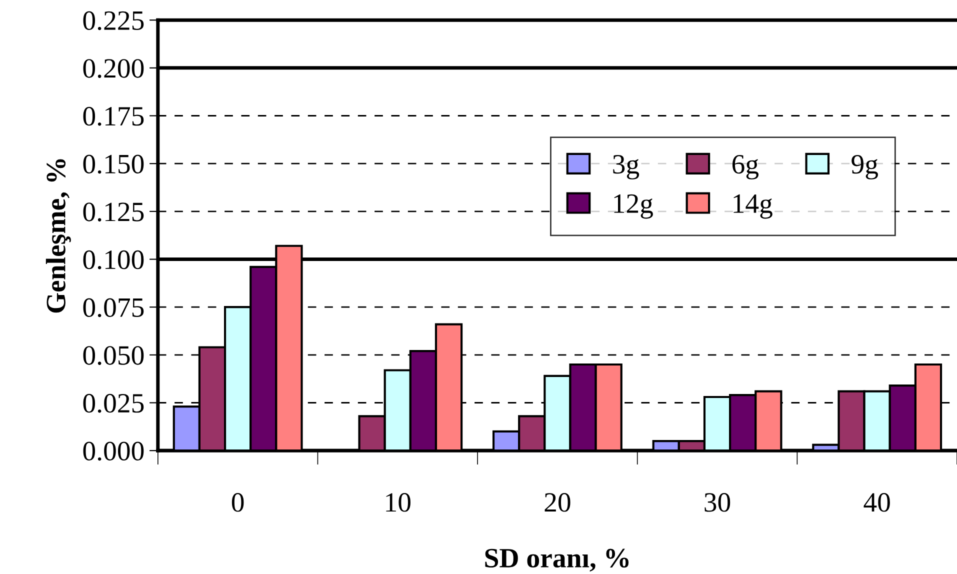  I want to click on y-tick-label: 0.150, so click(113, 164).